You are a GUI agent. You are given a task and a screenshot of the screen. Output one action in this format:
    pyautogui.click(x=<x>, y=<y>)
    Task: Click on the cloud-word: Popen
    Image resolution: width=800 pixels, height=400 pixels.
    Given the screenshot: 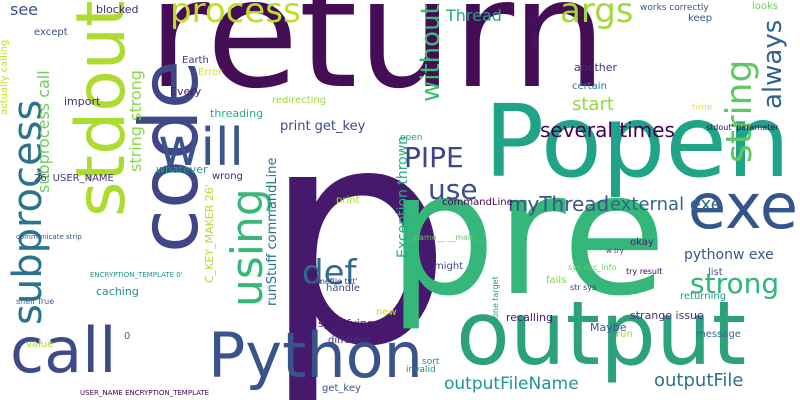 What is the action you would take?
    pyautogui.click(x=637, y=141)
    